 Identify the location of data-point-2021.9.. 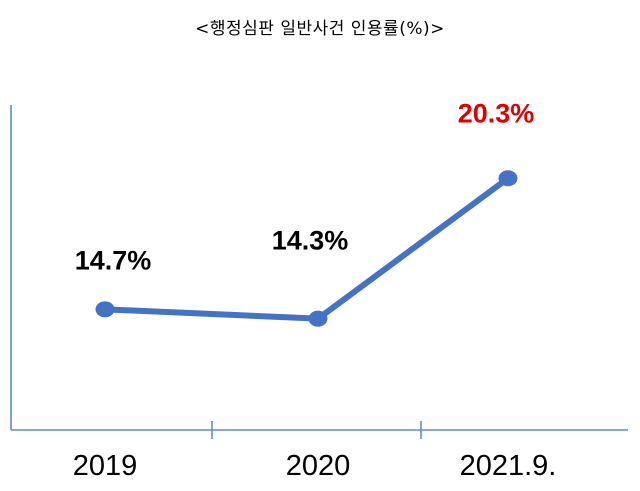
(508, 178).